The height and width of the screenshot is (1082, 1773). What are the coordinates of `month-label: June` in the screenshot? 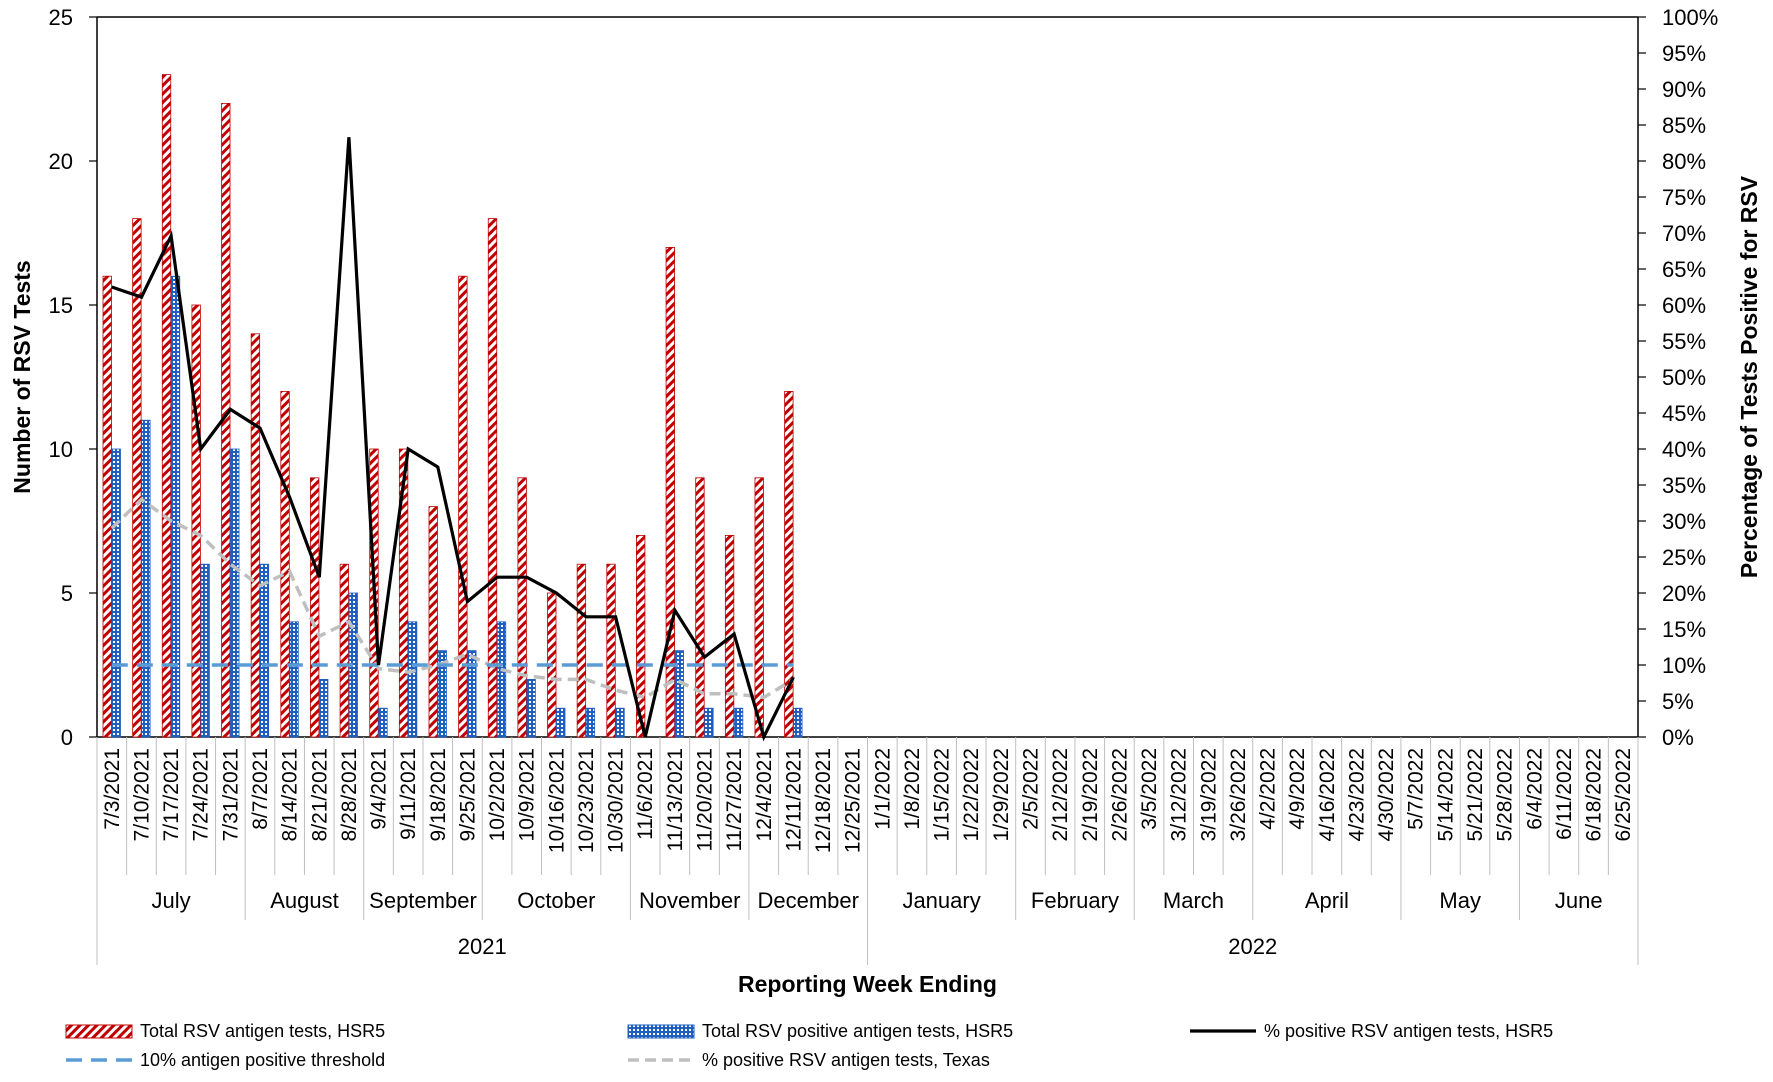 It's located at (1579, 900).